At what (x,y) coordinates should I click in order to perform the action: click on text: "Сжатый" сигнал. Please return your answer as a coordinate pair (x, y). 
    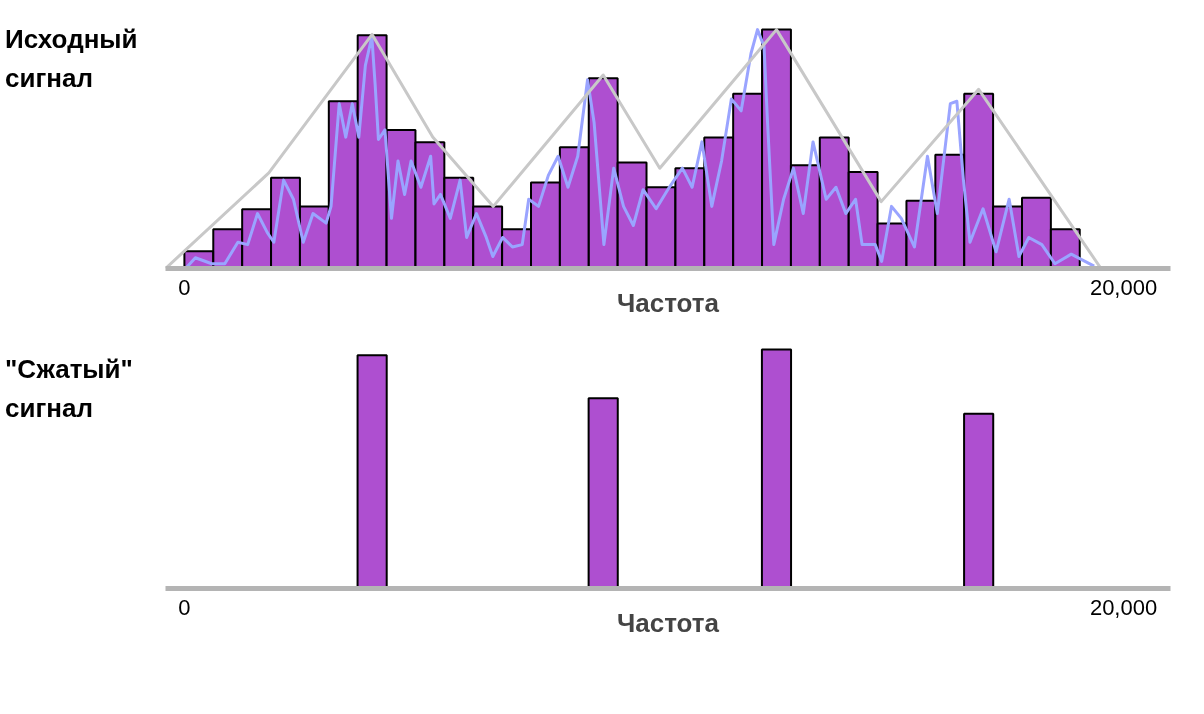
    Looking at the image, I should click on (69, 389).